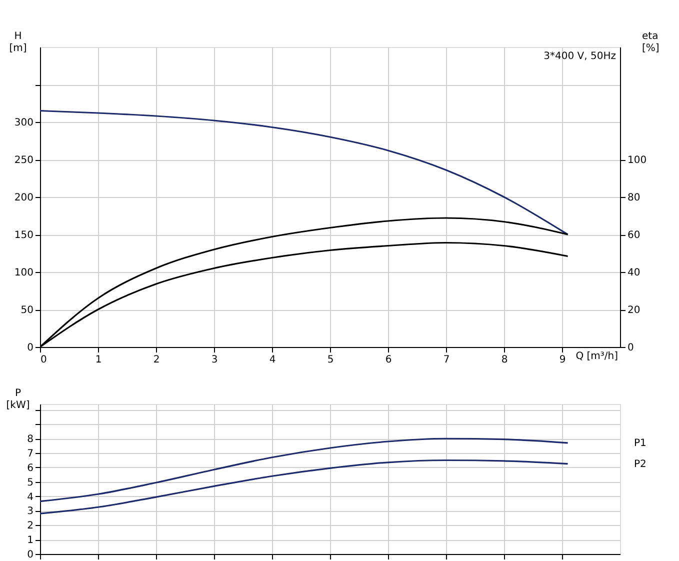 This screenshot has width=679, height=561. I want to click on y2-tick-label: 60, so click(634, 235).